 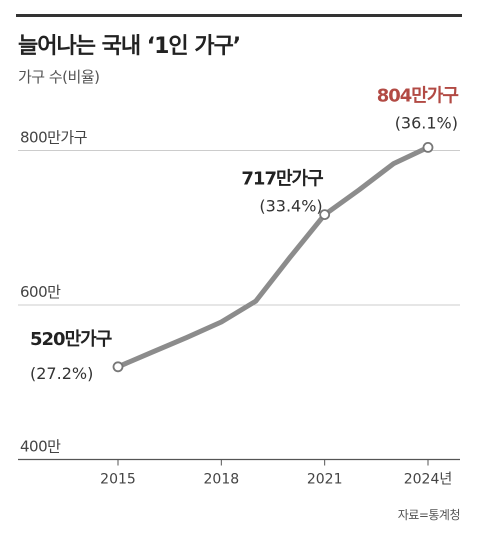 What do you see at coordinates (129, 46) in the screenshot?
I see `chart-title: 늘어나는 국내 ‘1인 가구’` at bounding box center [129, 46].